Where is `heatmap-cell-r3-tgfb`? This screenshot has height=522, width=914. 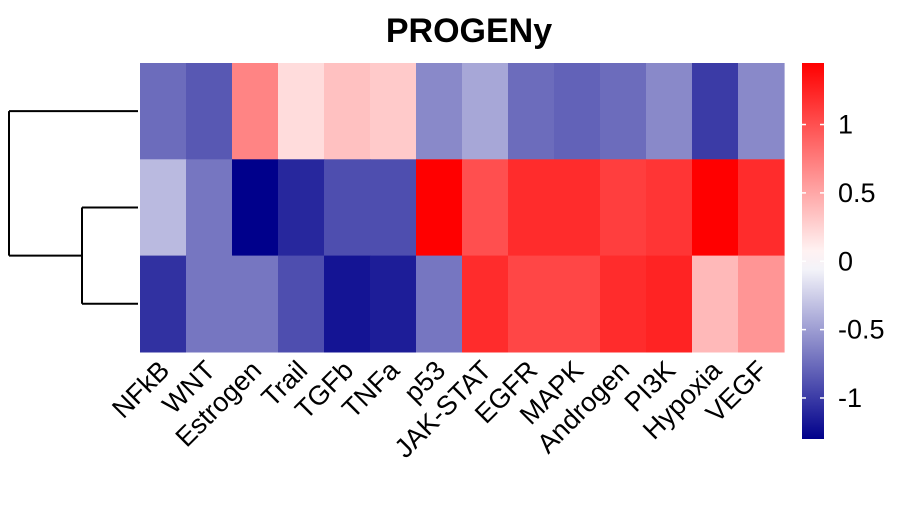 heatmap-cell-r3-tgfb is located at coordinates (347, 304).